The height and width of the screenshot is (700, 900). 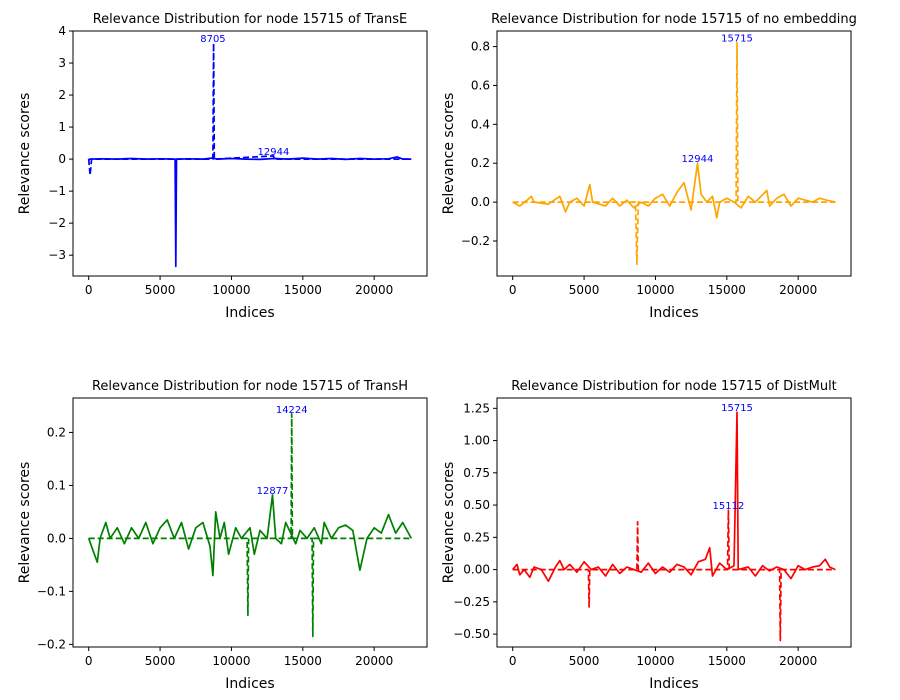 What do you see at coordinates (62, 95) in the screenshot?
I see `y-tick-label: 2` at bounding box center [62, 95].